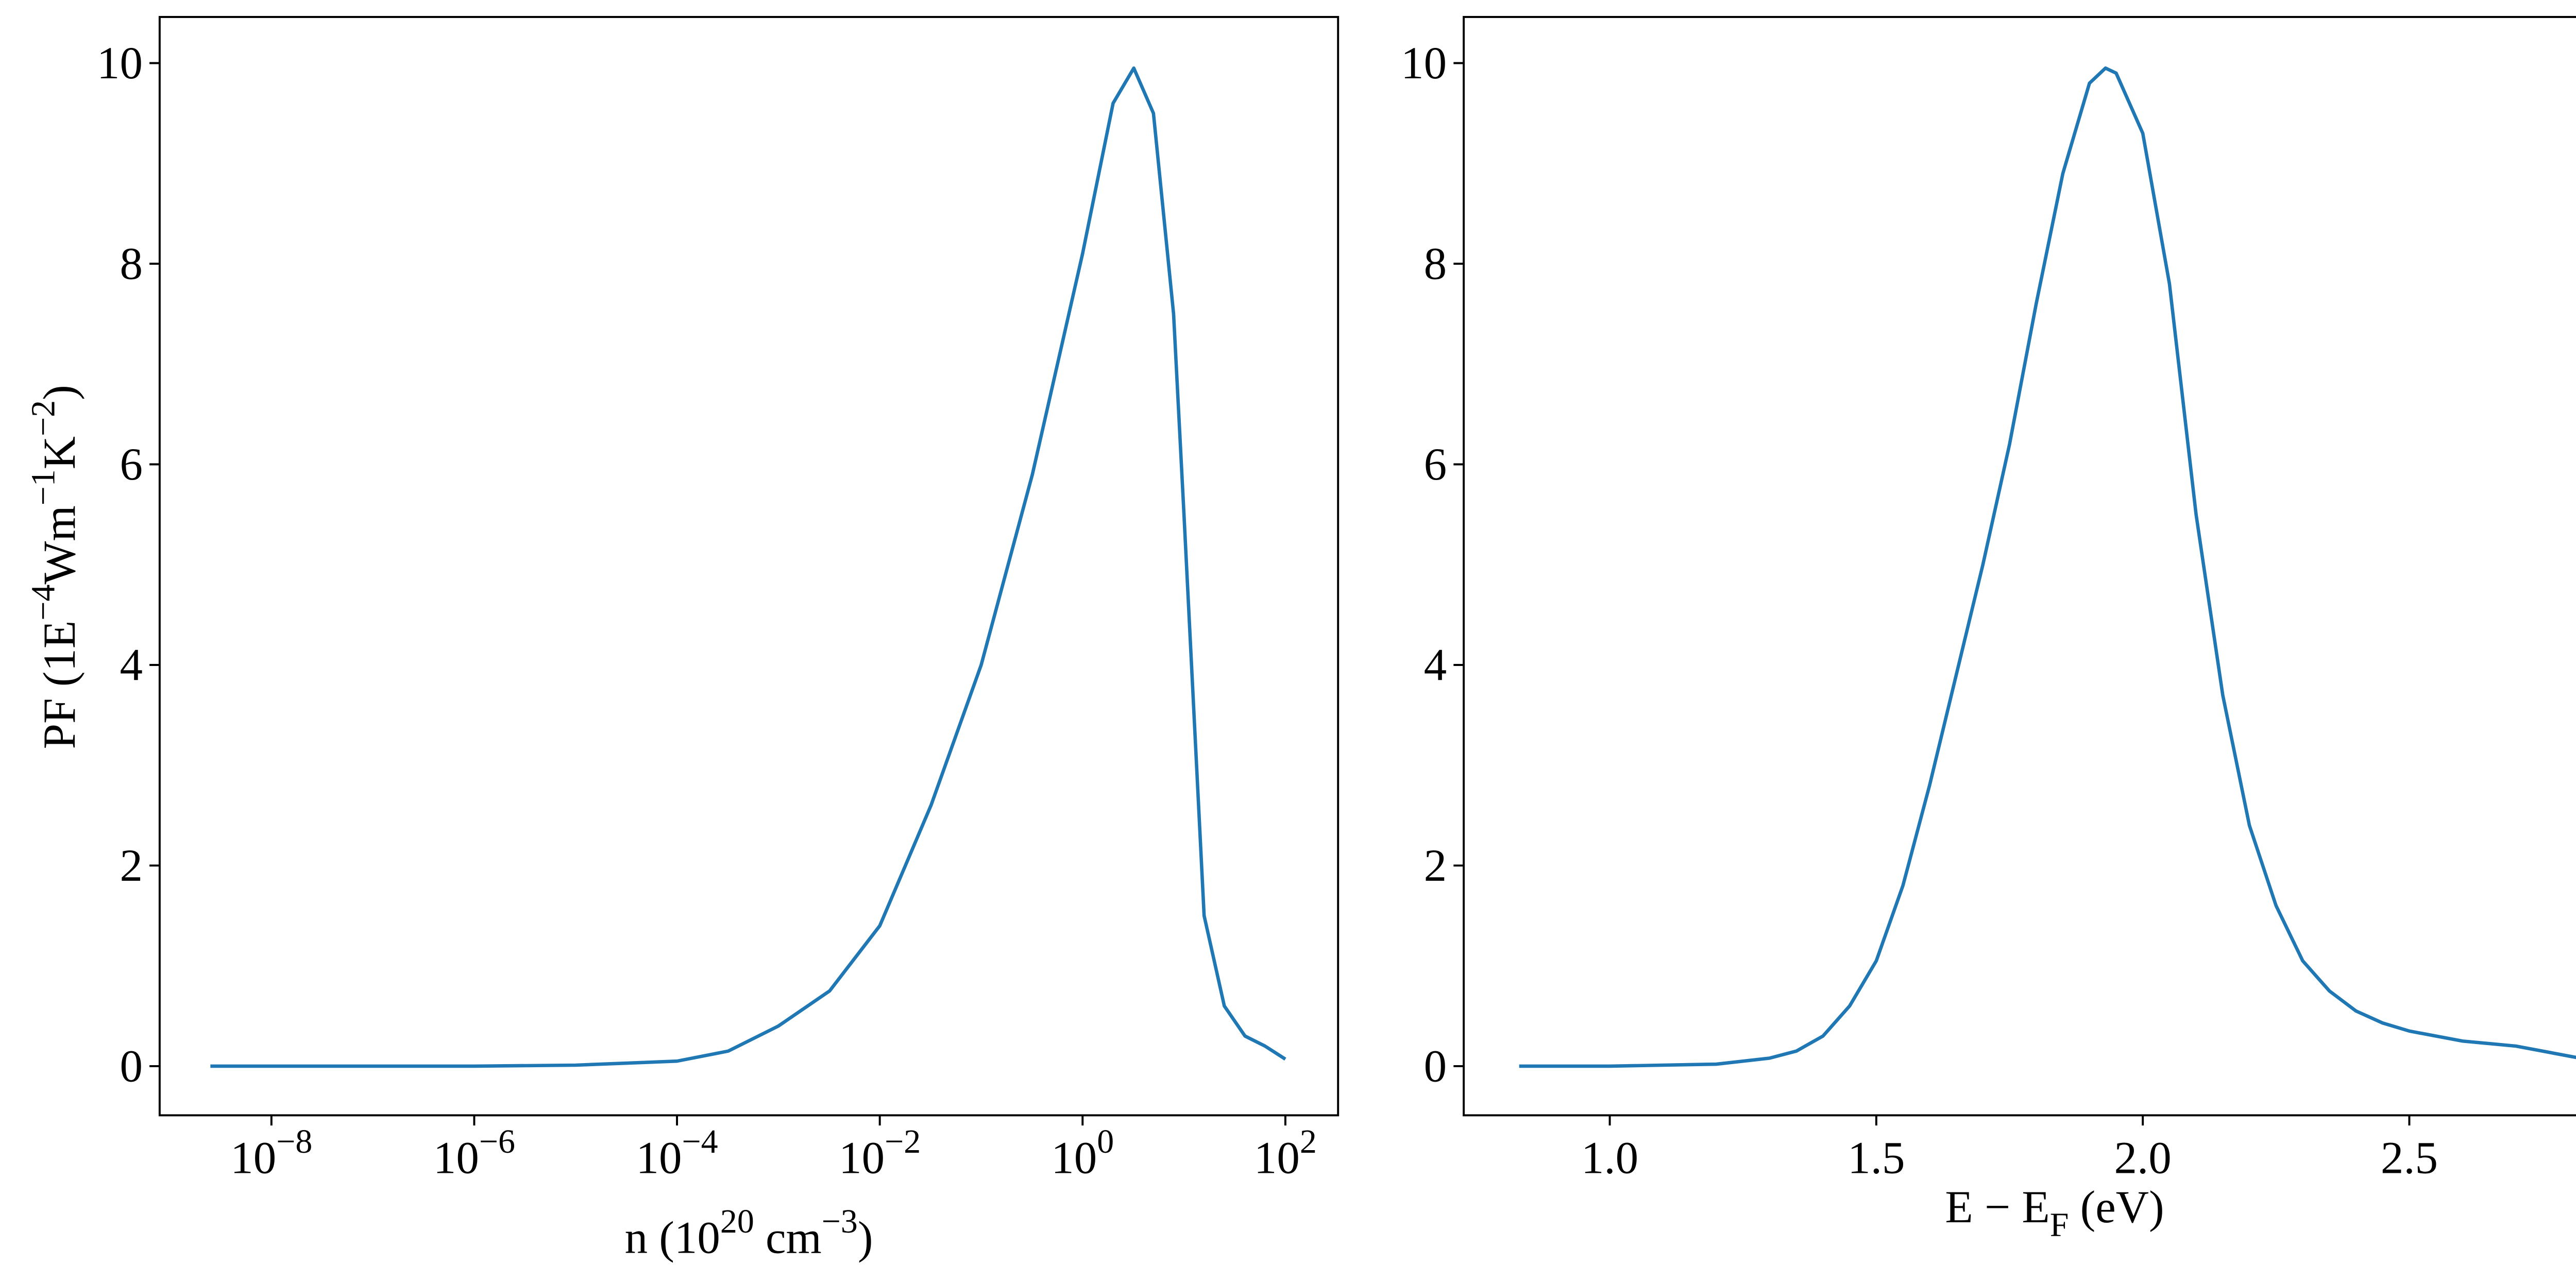  I want to click on x-tick-label: 10⁻⁶, so click(474, 1153).